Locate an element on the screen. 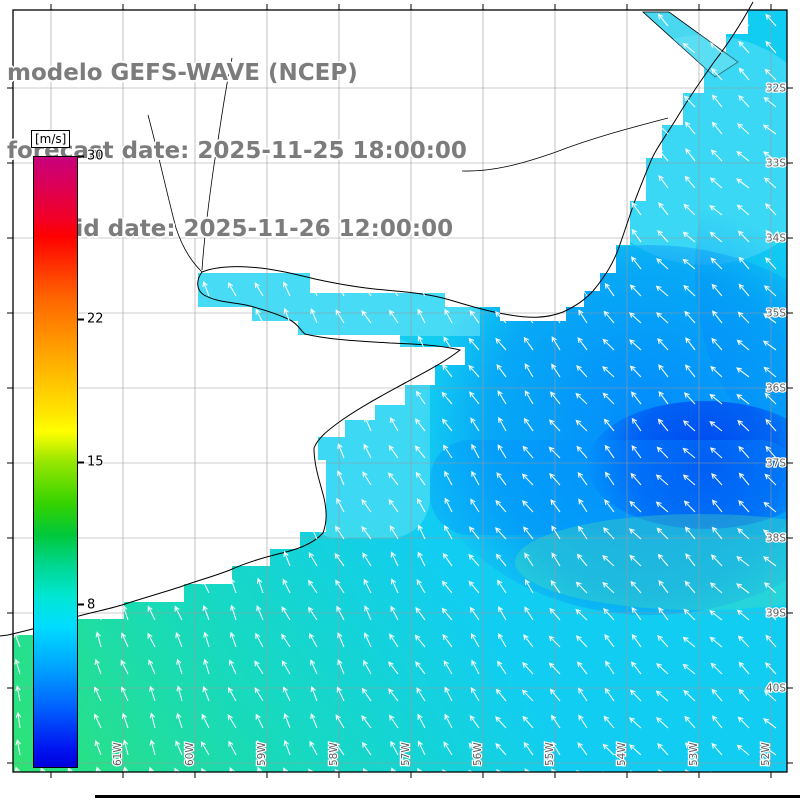 The height and width of the screenshot is (800, 800). dark-blue-core is located at coordinates (687, 465).